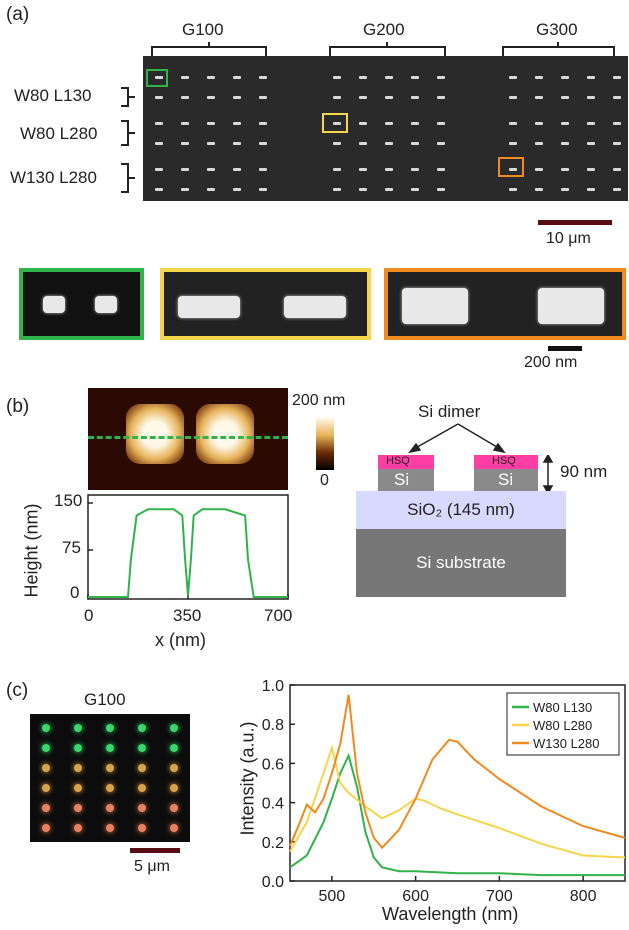 The image size is (629, 930). What do you see at coordinates (565, 348) in the screenshot?
I see `scale-bar-zoom` at bounding box center [565, 348].